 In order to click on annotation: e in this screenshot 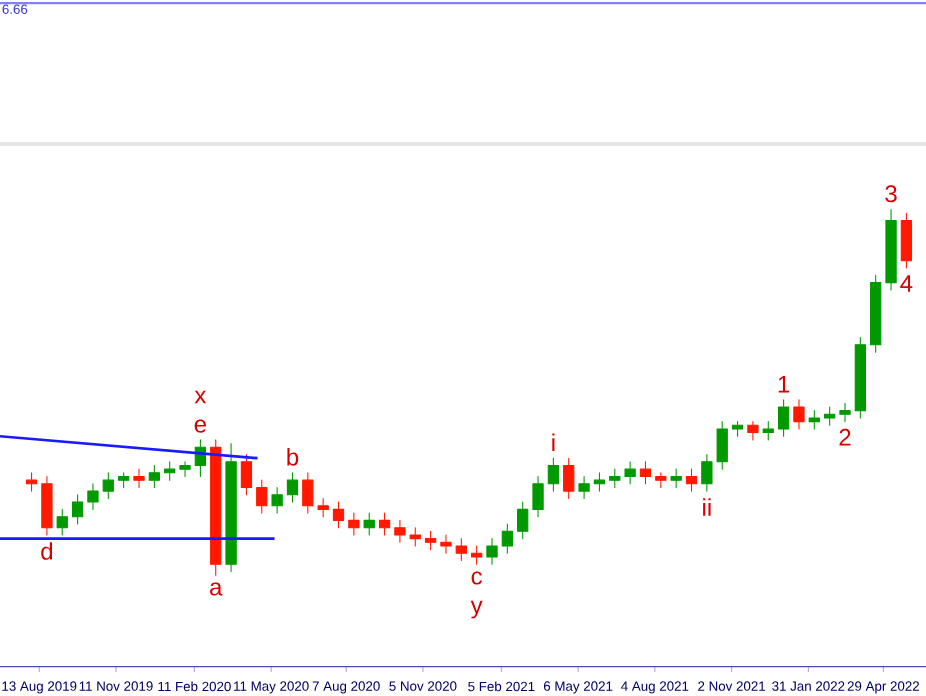, I will do `click(200, 426)`.